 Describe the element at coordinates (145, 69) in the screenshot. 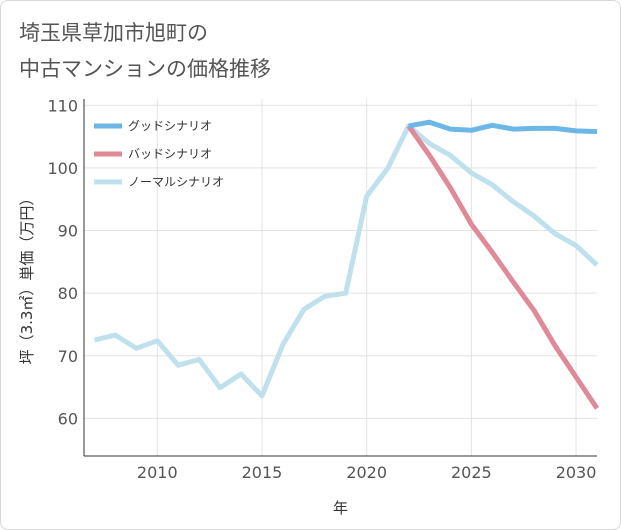

I see `chart-title-line-2: 中古マンションの価格推移` at that location.